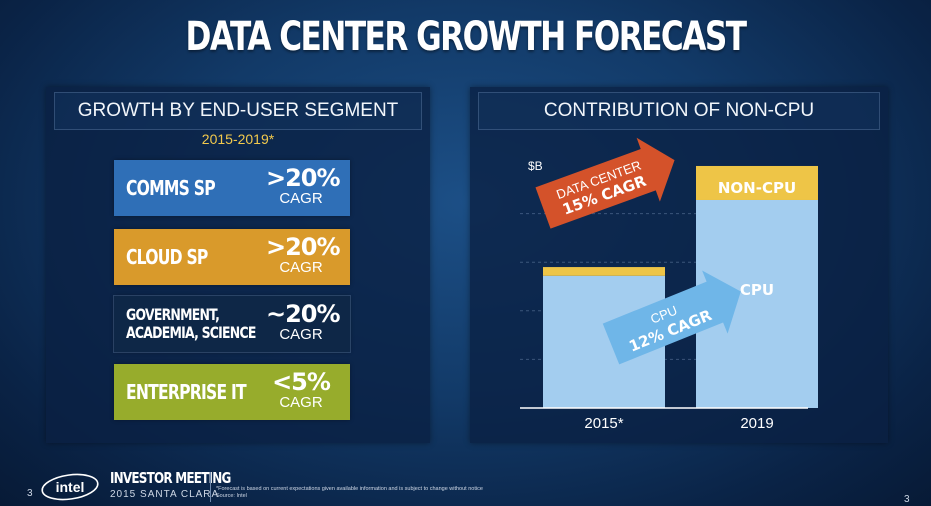  I want to click on segment-government: GOVERNMENT, ACADEMIA, SCIENCE ~20% CAGR, so click(232, 324).